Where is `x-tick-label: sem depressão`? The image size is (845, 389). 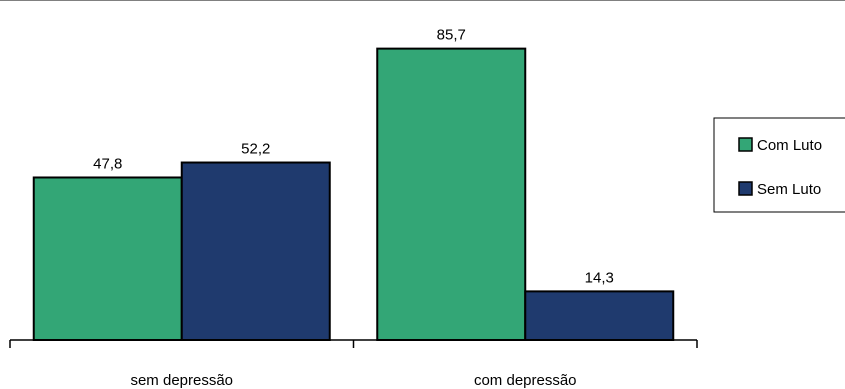
x-tick-label: sem depressão is located at coordinates (181, 380).